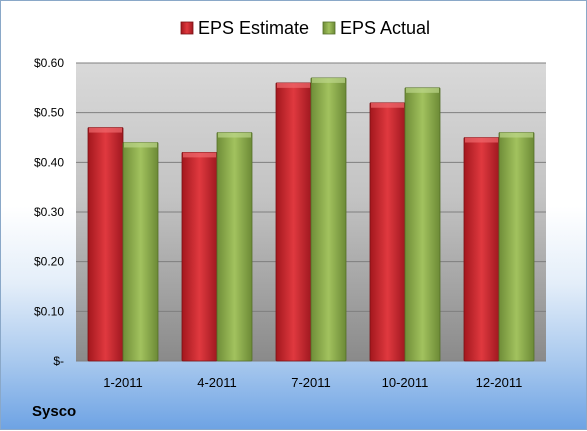  What do you see at coordinates (217, 382) in the screenshot?
I see `x-tick-label: 4-2011` at bounding box center [217, 382].